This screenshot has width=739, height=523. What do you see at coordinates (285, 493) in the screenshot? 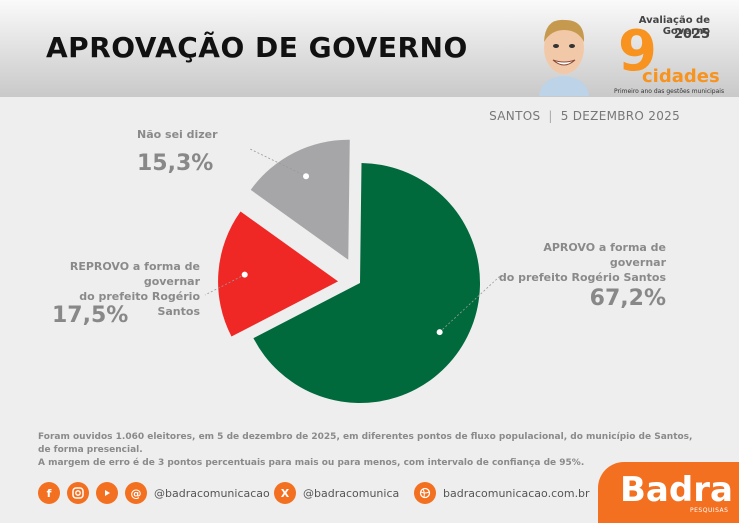
I see `x-icon: X` at bounding box center [285, 493].